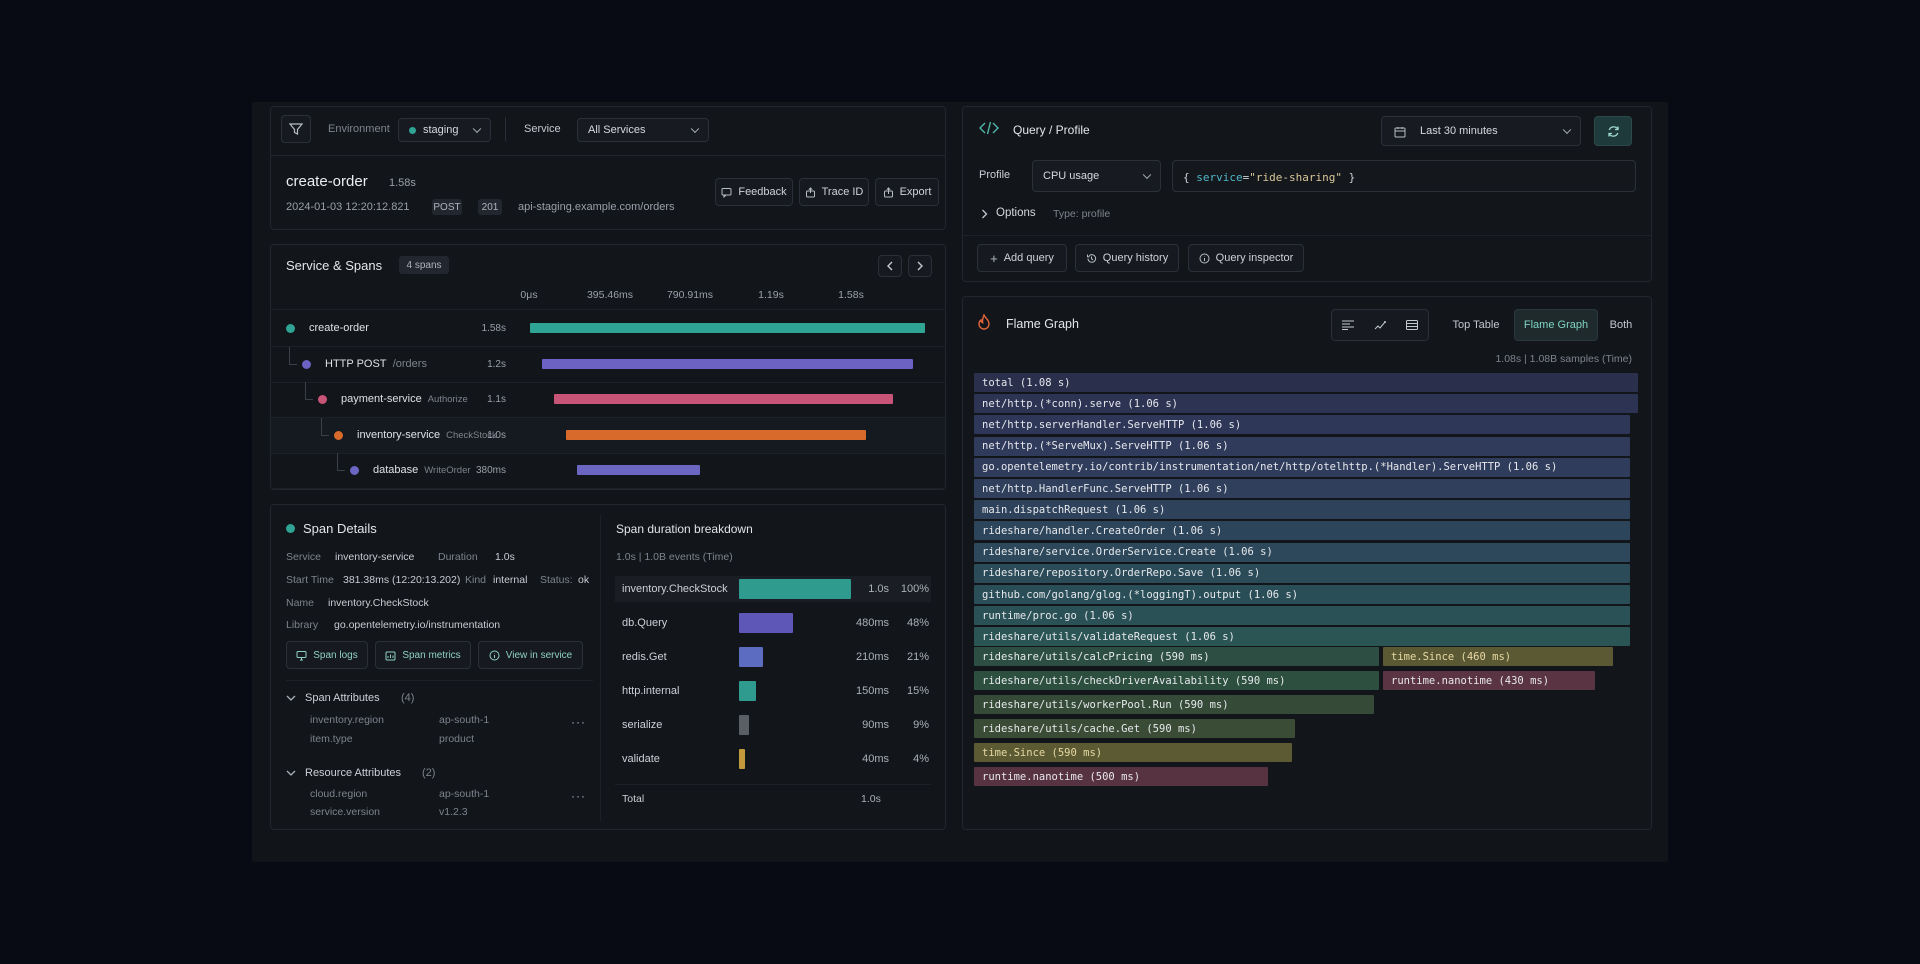 This screenshot has width=1920, height=964. Describe the element at coordinates (773, 691) in the screenshot. I see `breakdown-row: http.internal 150ms 15%` at that location.